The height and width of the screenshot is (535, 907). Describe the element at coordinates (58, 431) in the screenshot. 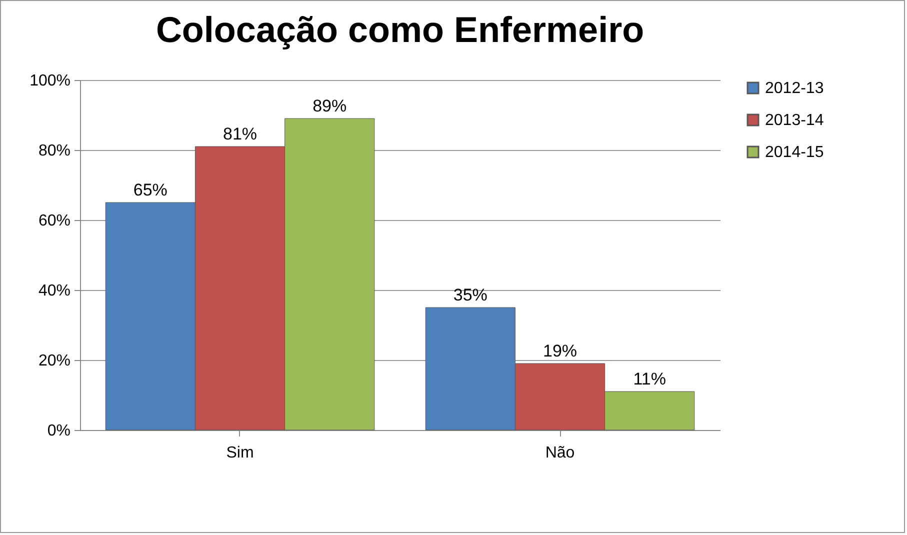

I see `y-tick-label: 0%` at that location.